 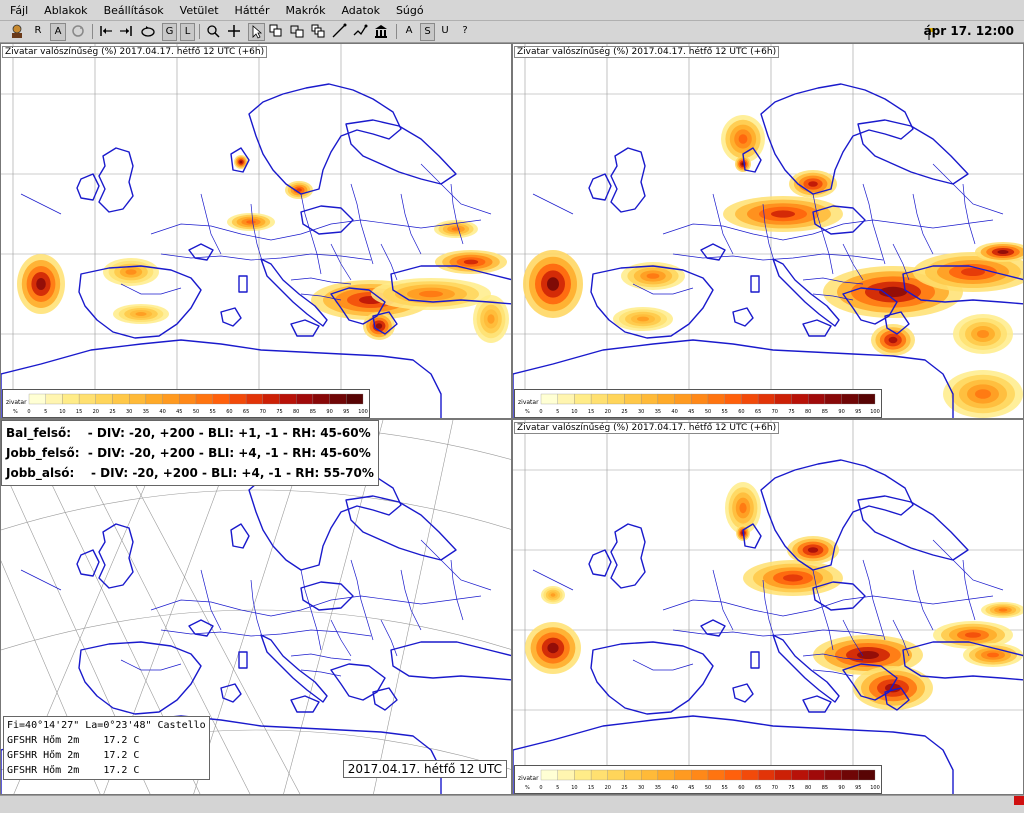 I want to click on flag-icon, so click(x=931, y=32).